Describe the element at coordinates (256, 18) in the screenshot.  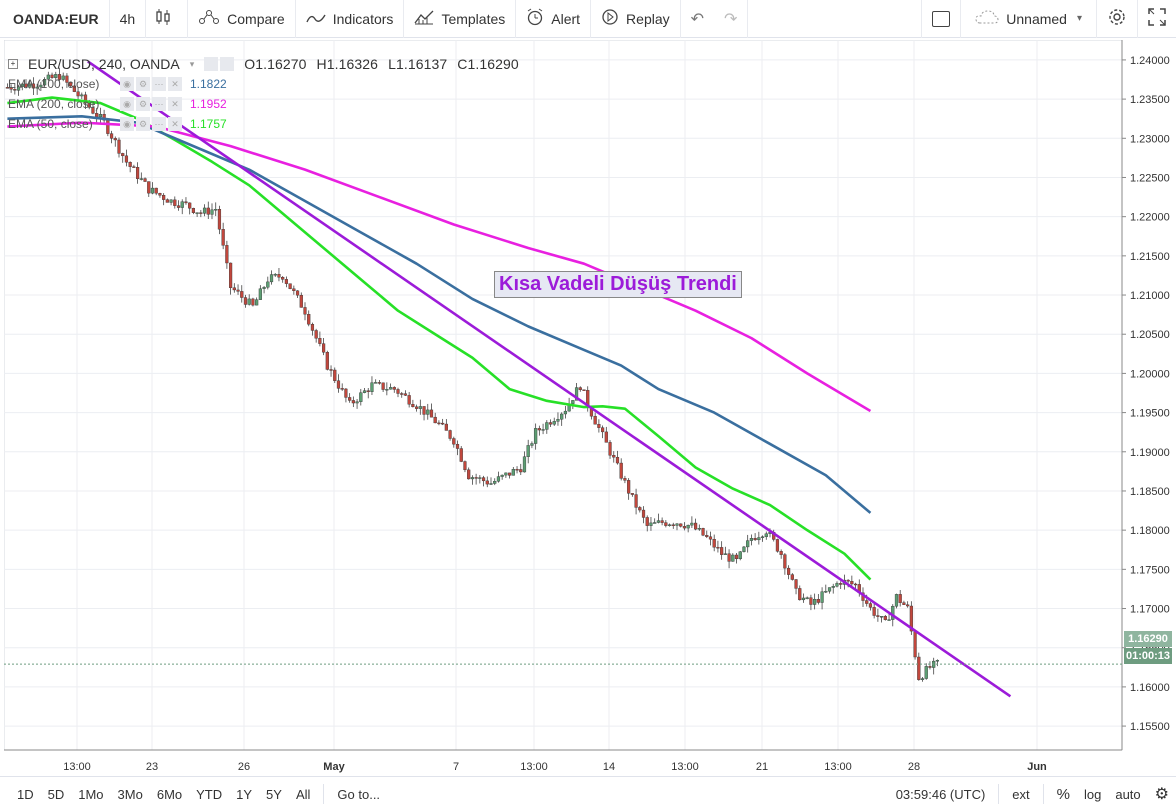
I see `compare-label: Compare` at that location.